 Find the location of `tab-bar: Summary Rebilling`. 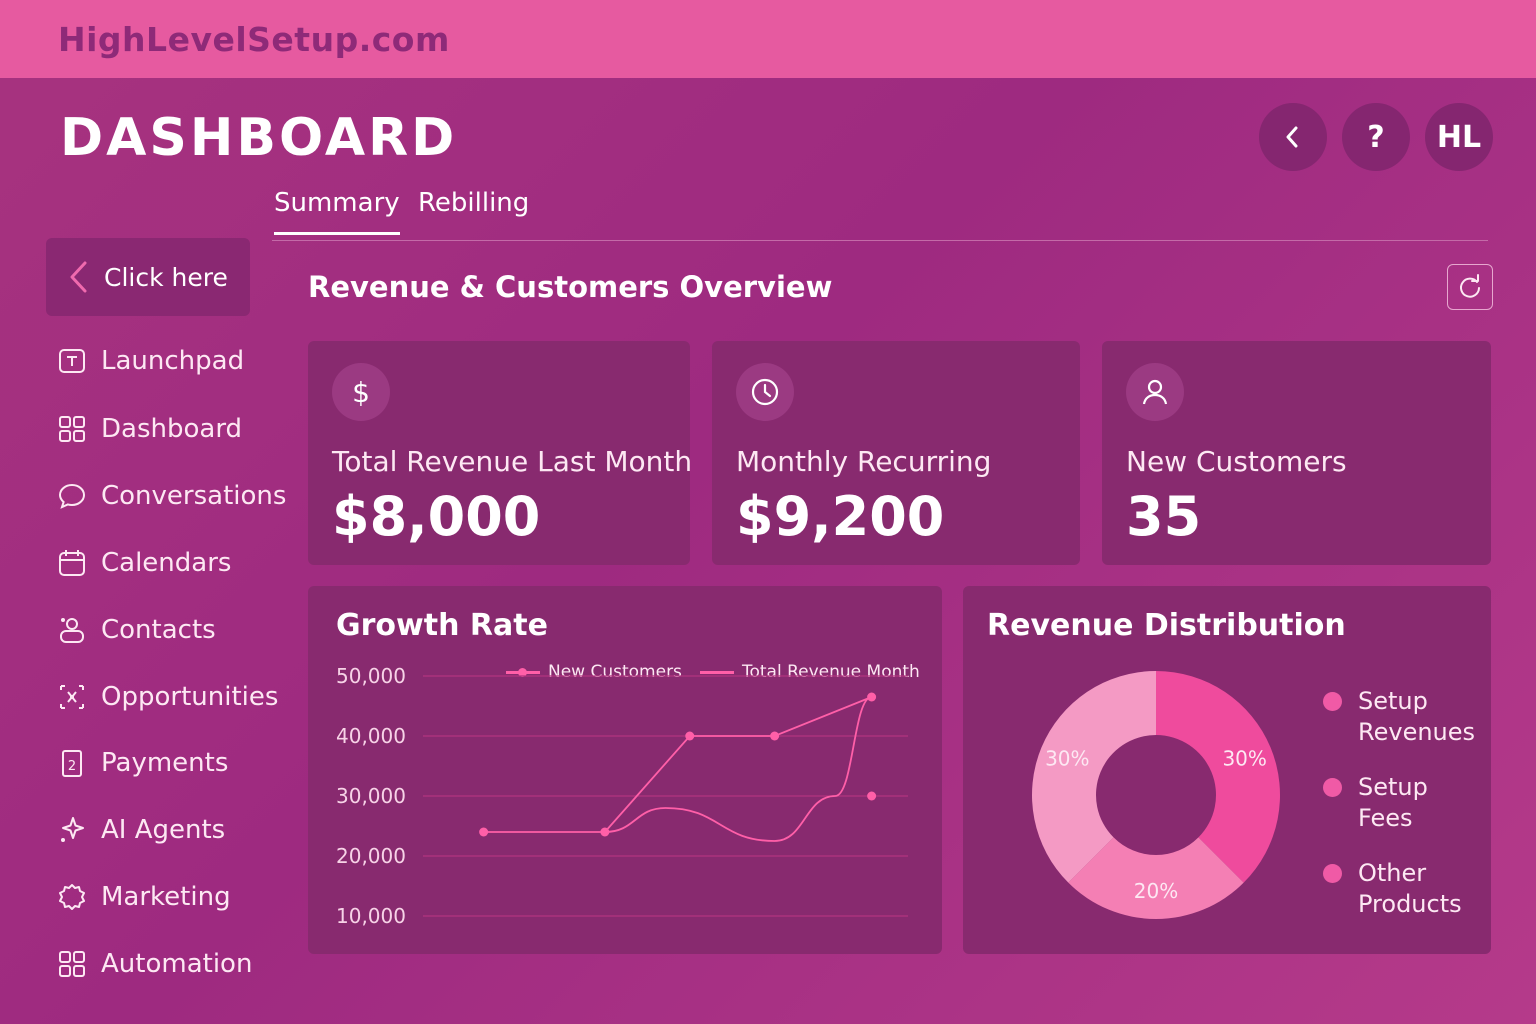

tab-bar: Summary Rebilling is located at coordinates (880, 214).